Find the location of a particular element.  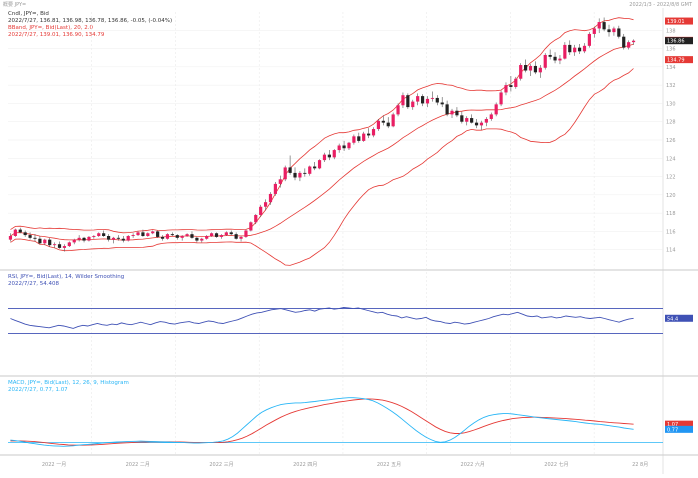

price-tick-label: 136 is located at coordinates (671, 50).